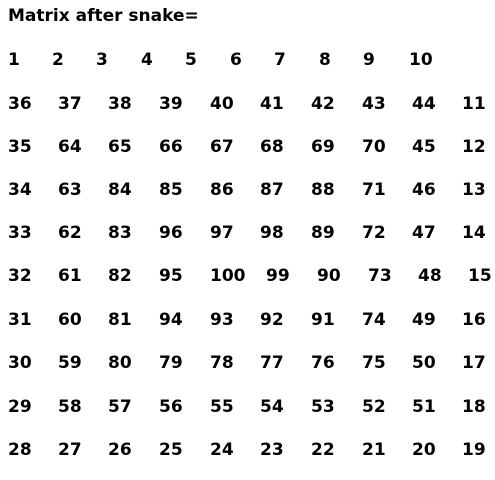 The width and height of the screenshot is (495, 480). Describe the element at coordinates (323, 104) in the screenshot. I see `matrix-cell: 42` at that location.